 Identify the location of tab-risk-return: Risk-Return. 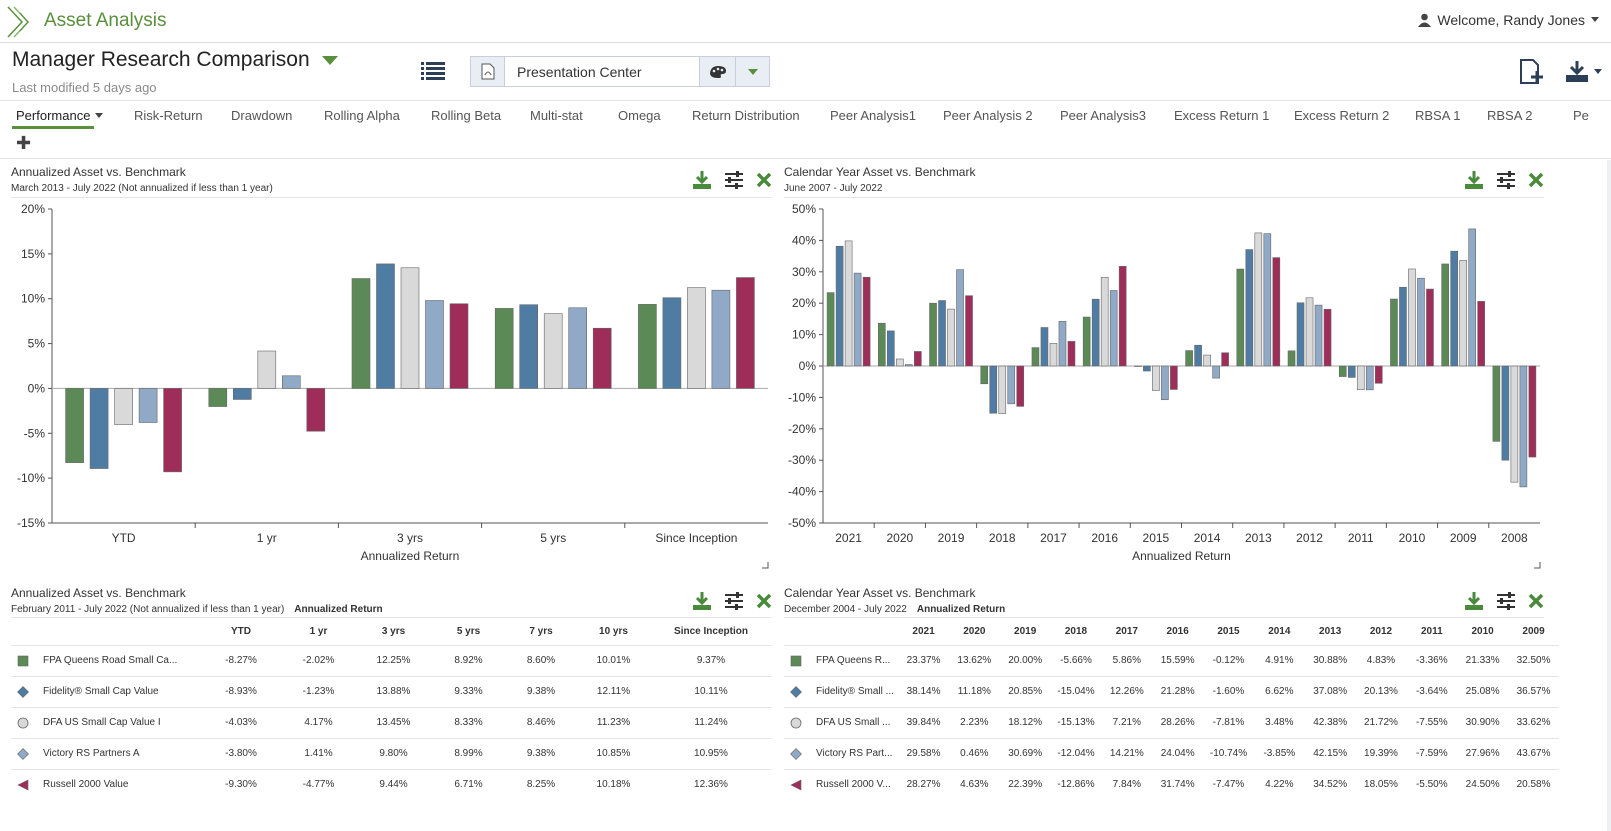
(168, 115).